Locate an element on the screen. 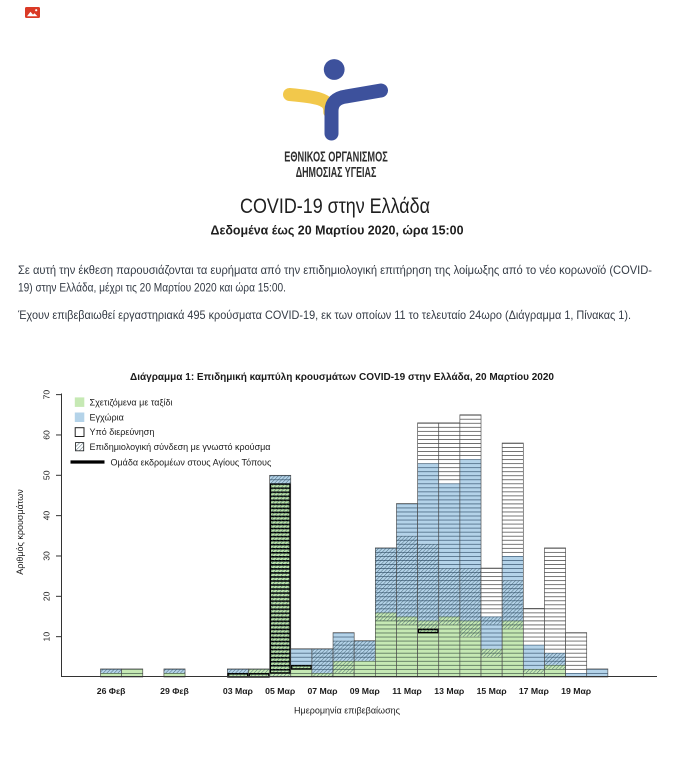 This screenshot has width=685, height=760. svg-text: 15 Μαρ is located at coordinates (492, 691).